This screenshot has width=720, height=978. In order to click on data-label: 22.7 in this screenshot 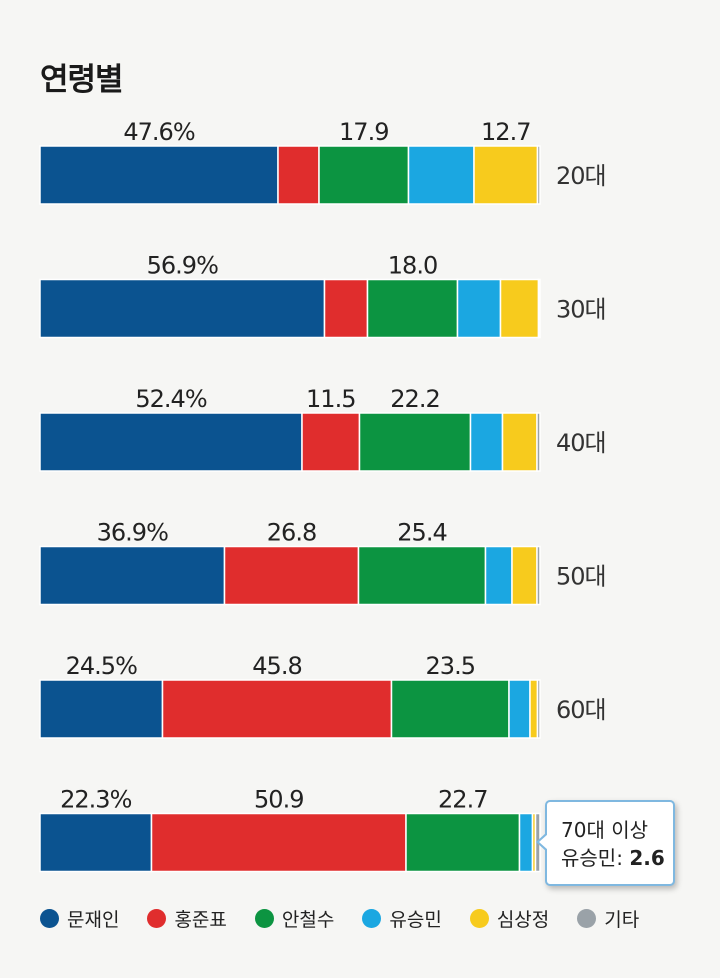, I will do `click(462, 800)`.